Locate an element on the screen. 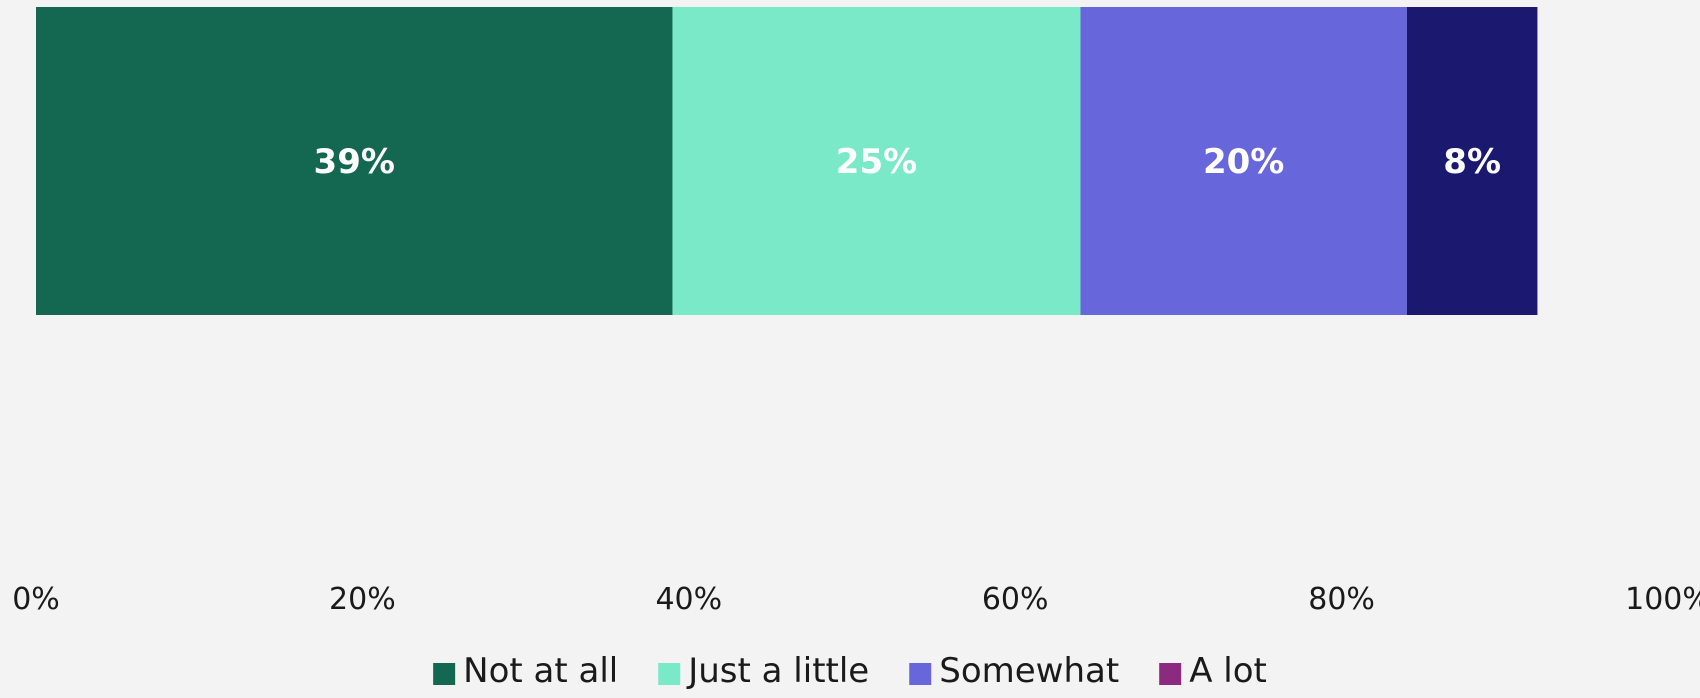  bar-segment-somewhat is located at coordinates (1243, 161).